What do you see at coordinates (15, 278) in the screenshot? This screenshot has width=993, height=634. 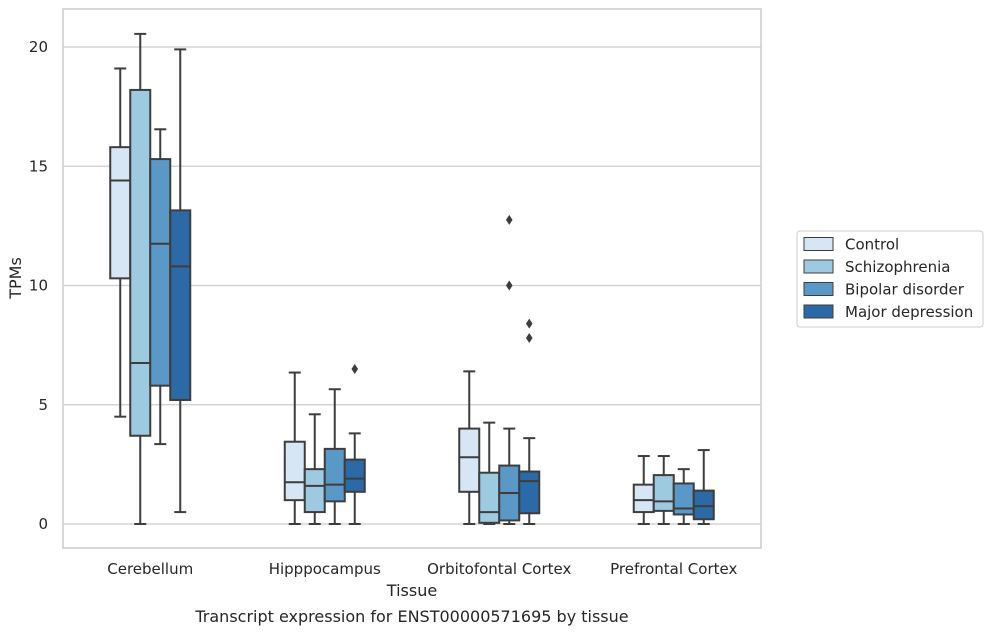 I see `y-axis-title: TPMs` at bounding box center [15, 278].